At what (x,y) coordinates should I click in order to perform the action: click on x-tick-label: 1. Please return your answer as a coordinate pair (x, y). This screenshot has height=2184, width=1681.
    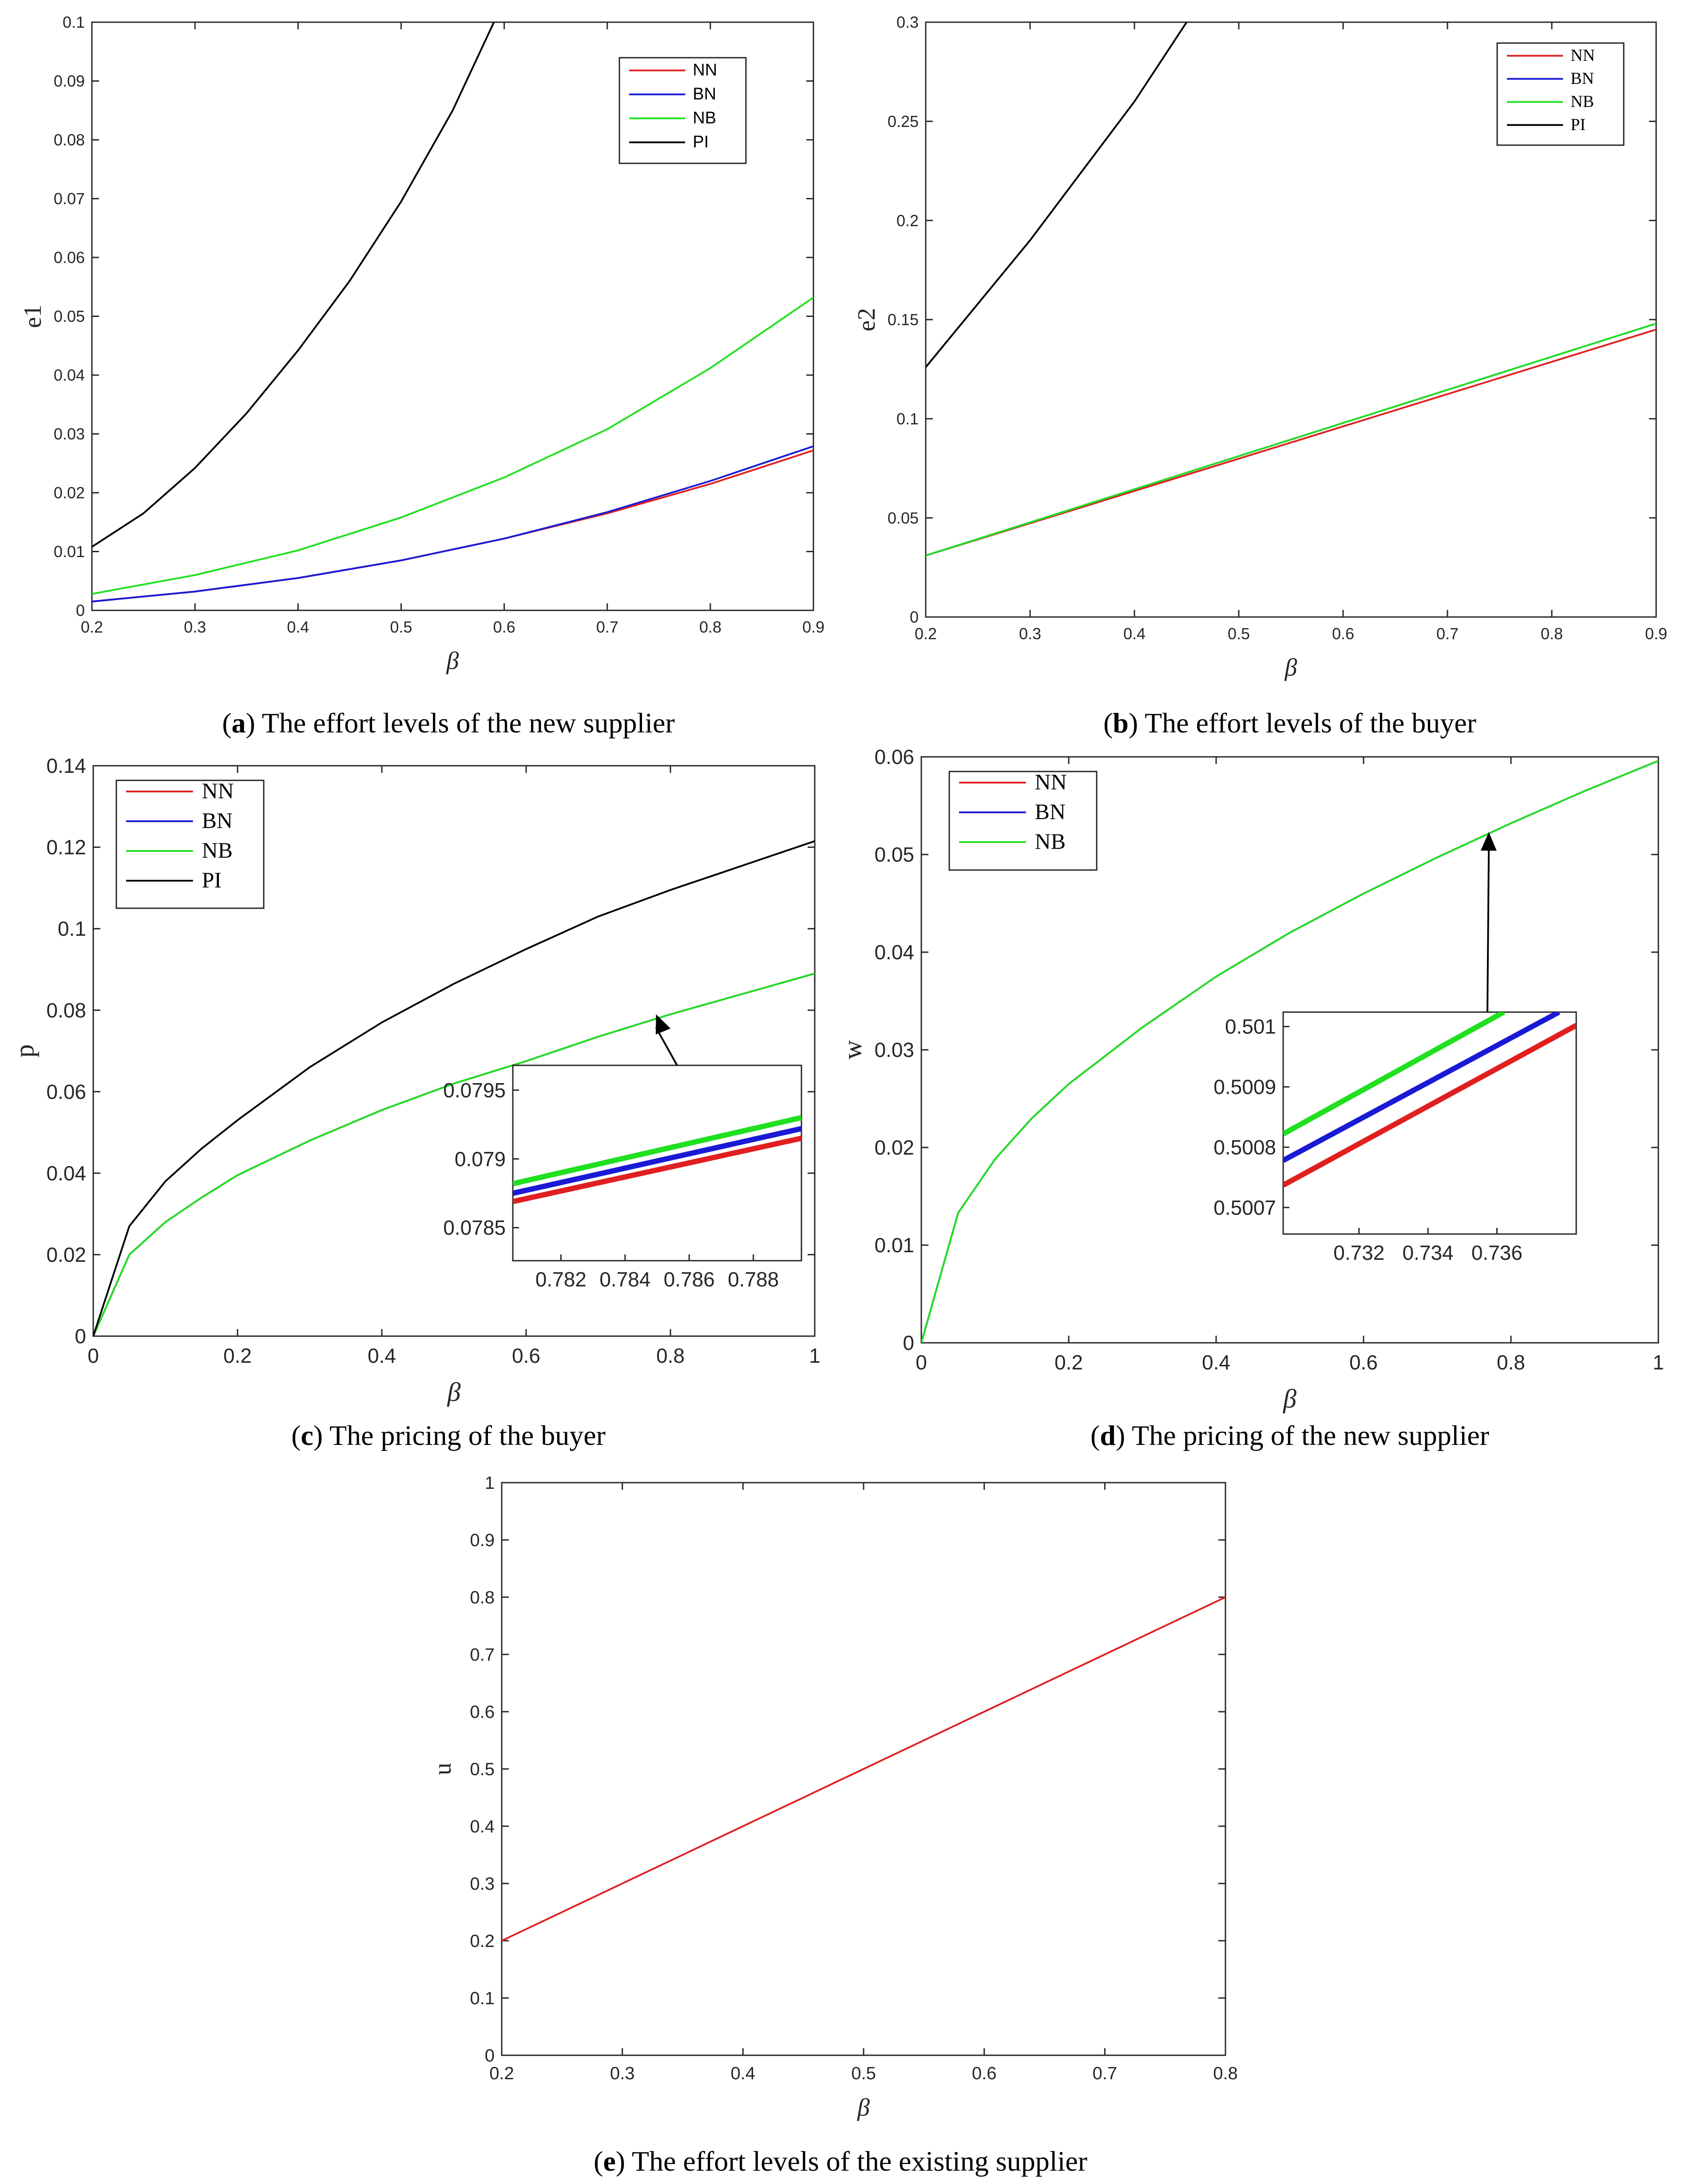
    Looking at the image, I should click on (815, 1355).